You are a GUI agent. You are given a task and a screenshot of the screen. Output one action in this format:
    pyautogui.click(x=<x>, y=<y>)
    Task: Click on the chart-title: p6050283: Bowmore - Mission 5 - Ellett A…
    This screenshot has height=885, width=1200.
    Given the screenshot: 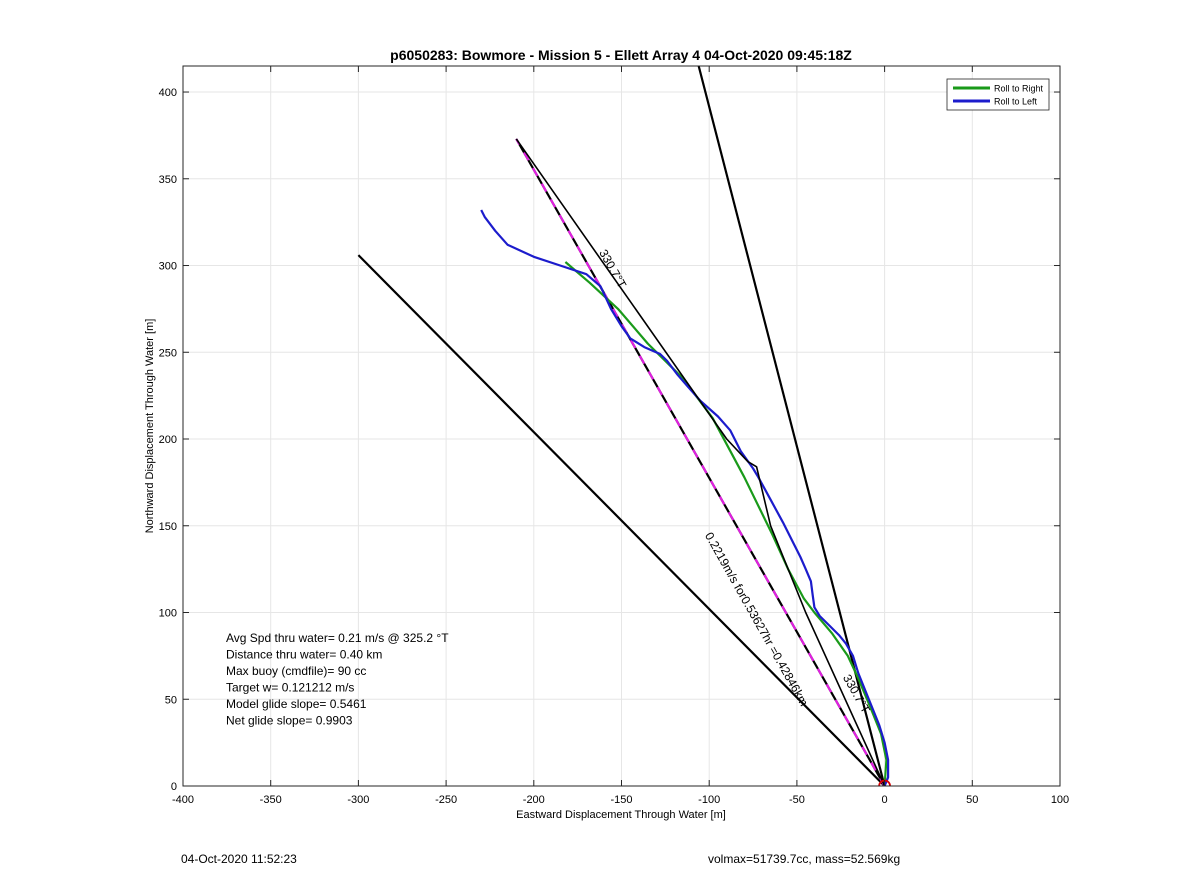 What is the action you would take?
    pyautogui.click(x=621, y=55)
    